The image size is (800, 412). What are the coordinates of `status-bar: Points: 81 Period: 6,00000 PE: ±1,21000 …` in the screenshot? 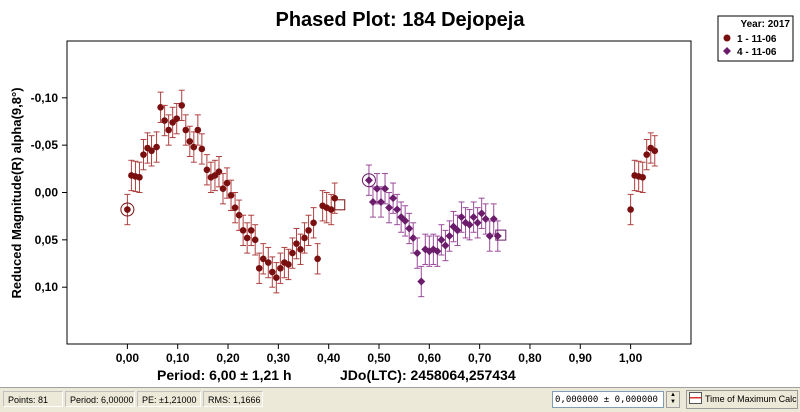 It's located at (400, 399).